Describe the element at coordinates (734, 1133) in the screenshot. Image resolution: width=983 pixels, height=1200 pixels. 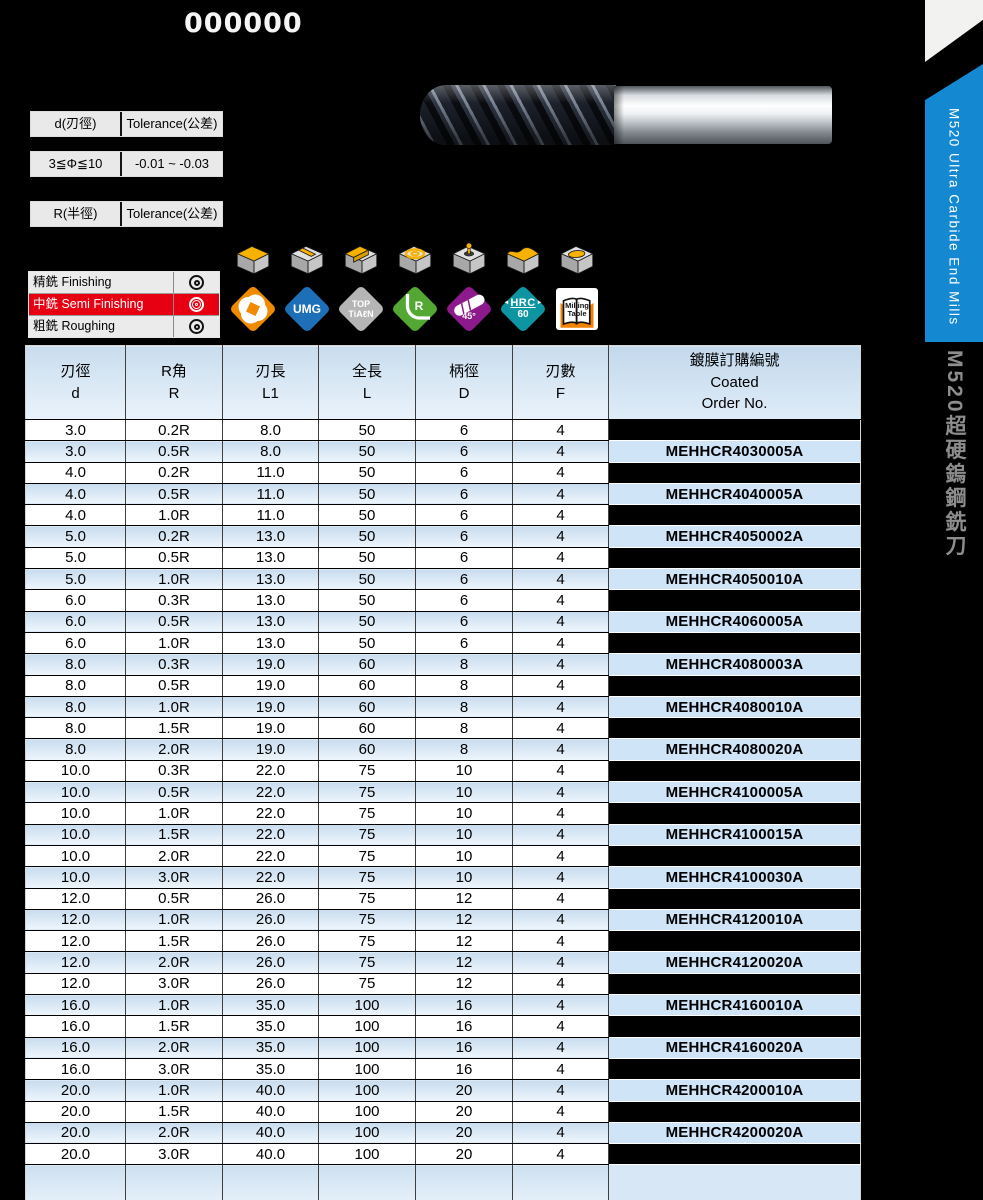
I see `order-no-cell: MEHHCR4200020A` at that location.